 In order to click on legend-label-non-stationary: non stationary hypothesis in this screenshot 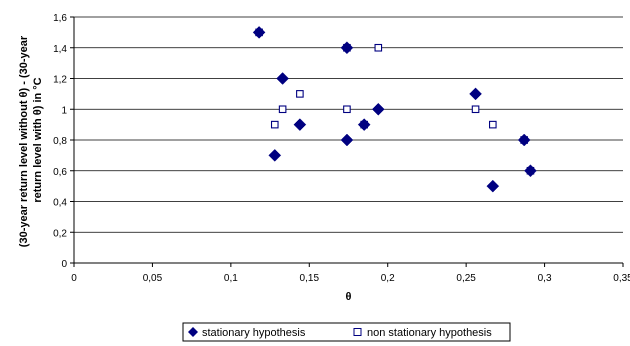, I will do `click(429, 333)`.